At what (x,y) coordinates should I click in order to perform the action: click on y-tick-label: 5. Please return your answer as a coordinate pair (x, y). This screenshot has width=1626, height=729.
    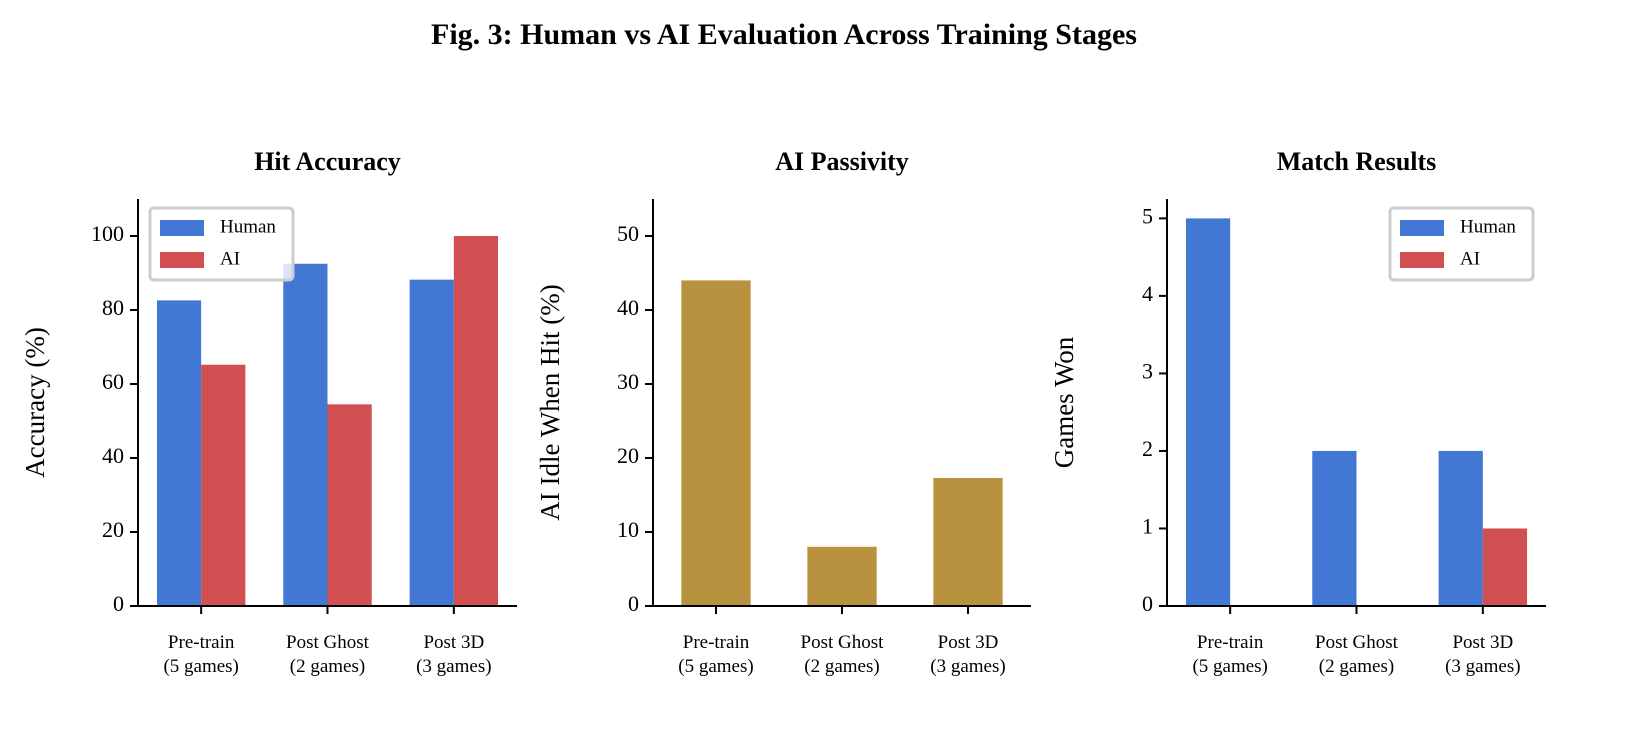
    Looking at the image, I should click on (1147, 215).